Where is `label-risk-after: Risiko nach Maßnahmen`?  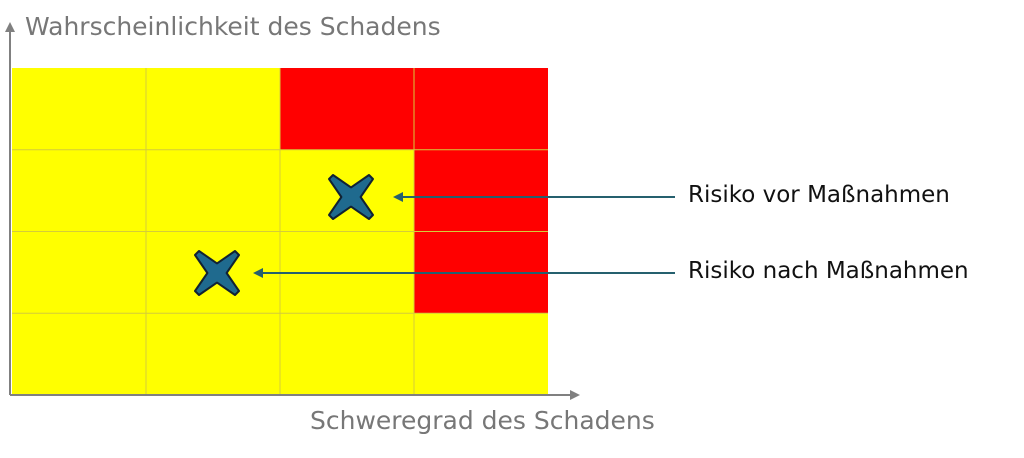
label-risk-after: Risiko nach Maßnahmen is located at coordinates (828, 271).